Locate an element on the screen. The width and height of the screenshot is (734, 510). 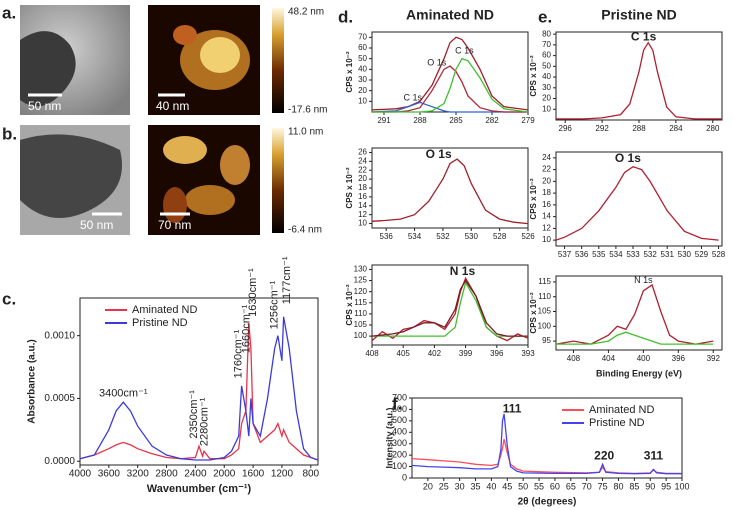
colorbar-label: -6.4 nm is located at coordinates (305, 230).